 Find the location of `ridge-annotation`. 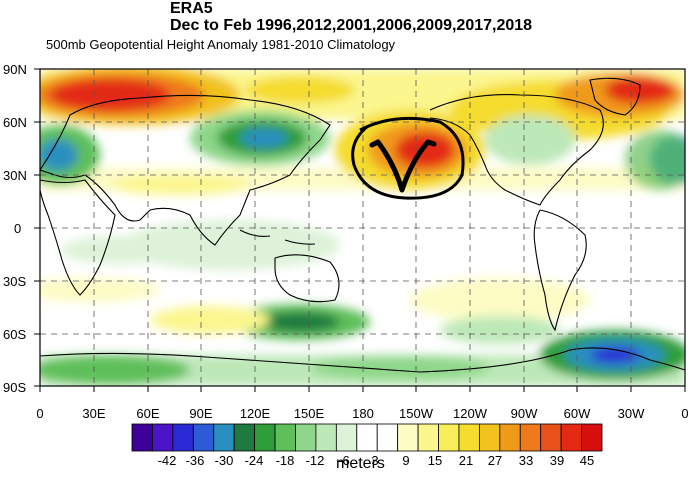

ridge-annotation is located at coordinates (408, 158).